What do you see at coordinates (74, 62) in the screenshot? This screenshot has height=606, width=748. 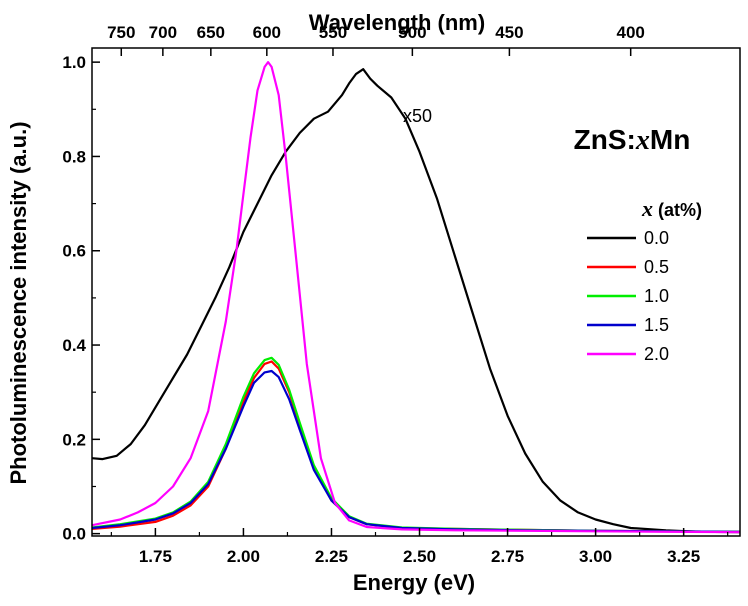 I see `y-tick-label: 1.0` at bounding box center [74, 62].